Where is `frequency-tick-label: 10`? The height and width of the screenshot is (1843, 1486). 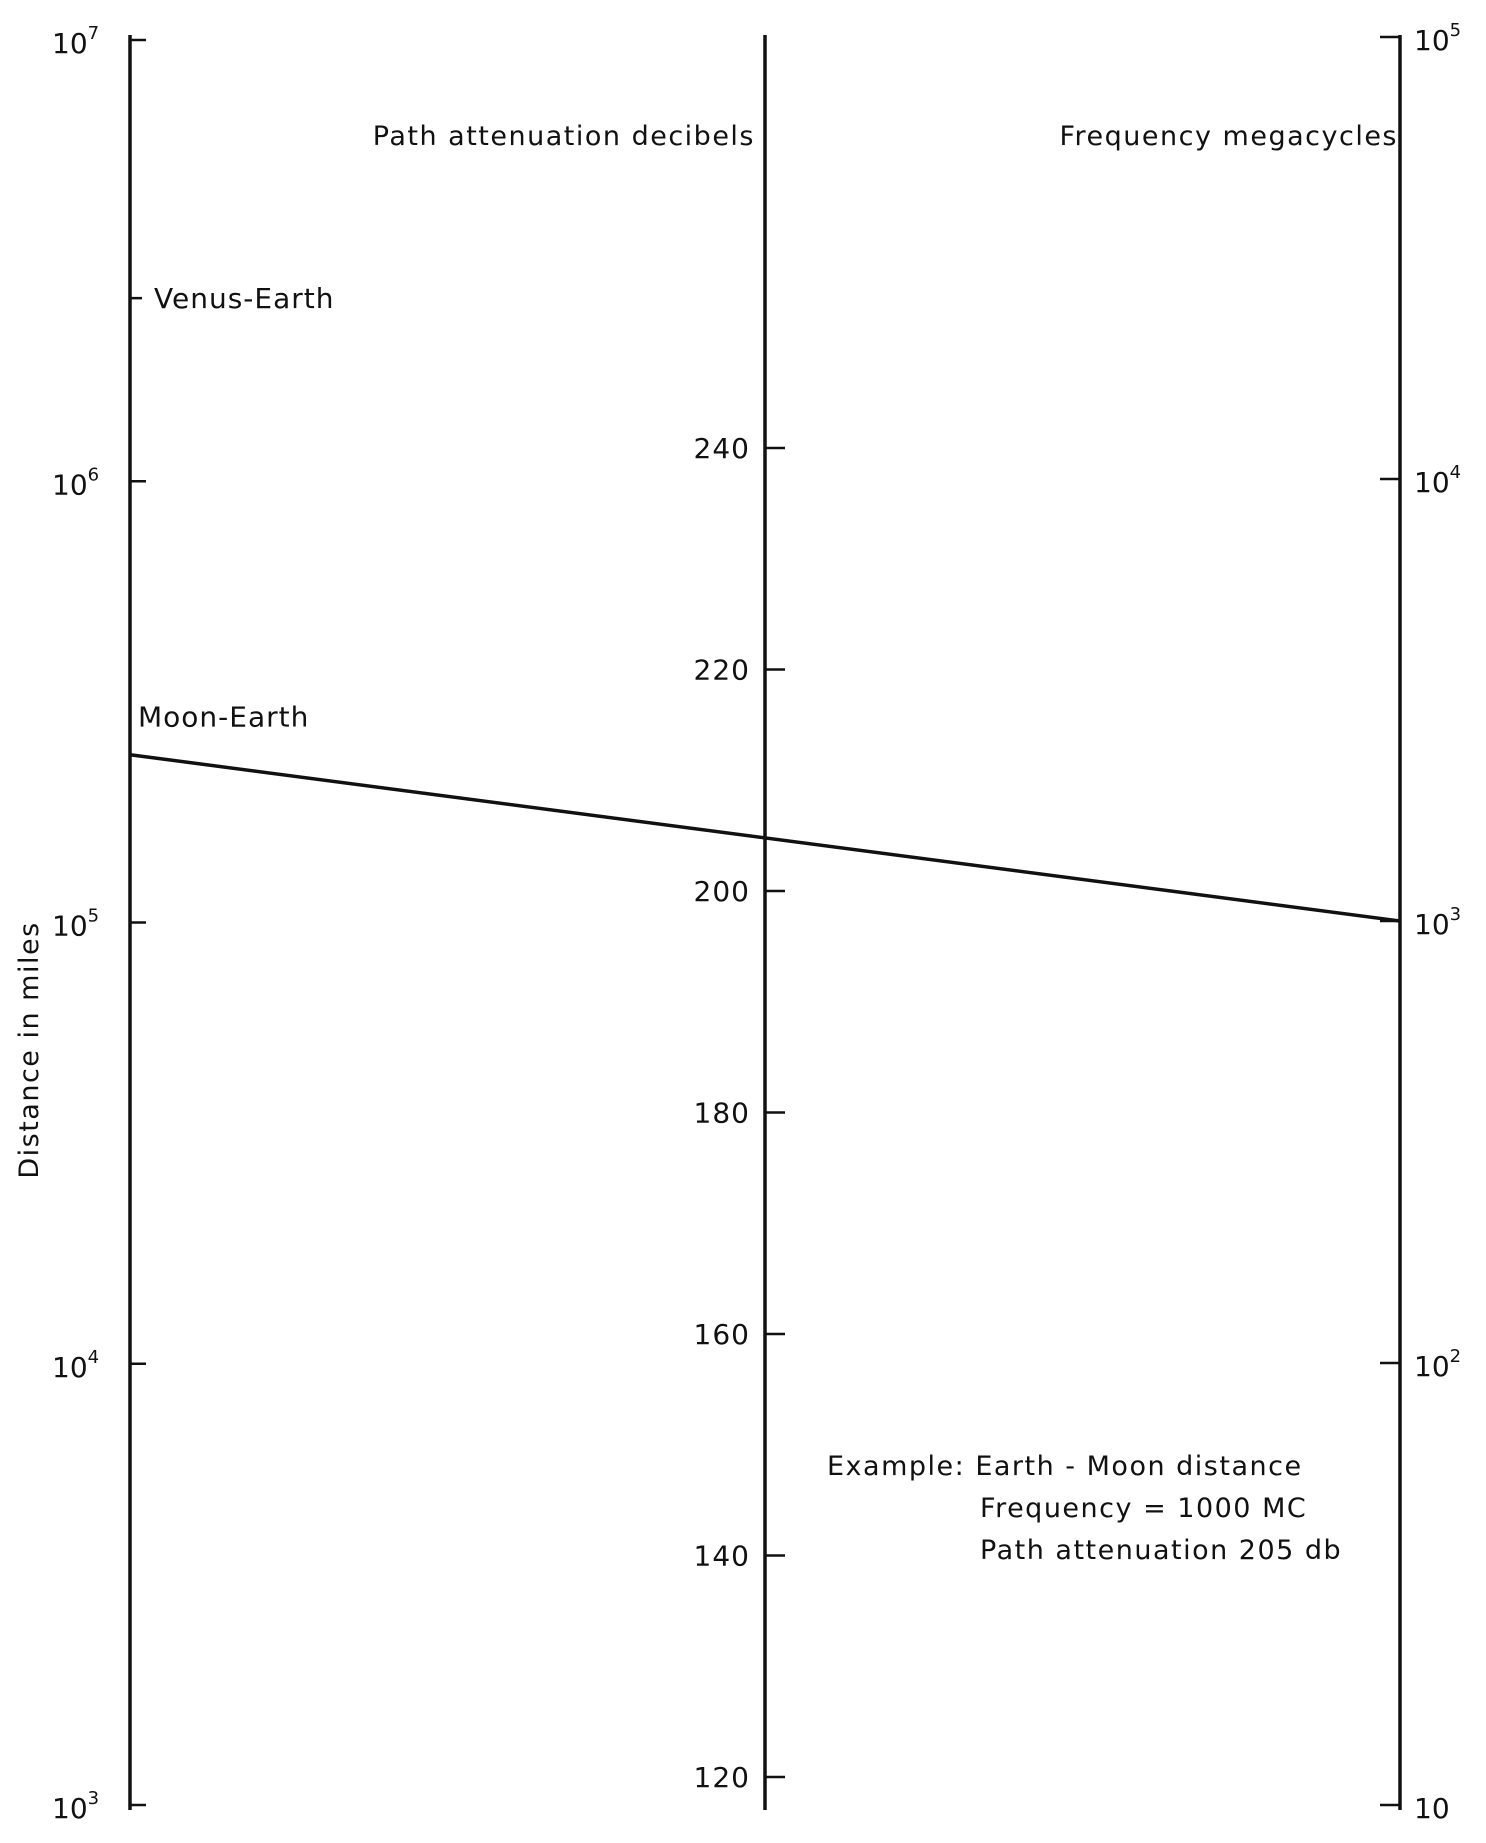
frequency-tick-label: 10 is located at coordinates (1432, 1808).